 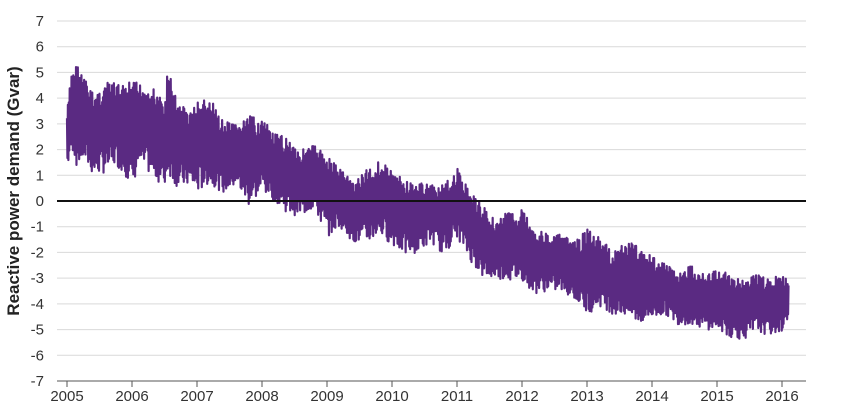 I want to click on y-tick-label: -3, so click(x=37, y=278).